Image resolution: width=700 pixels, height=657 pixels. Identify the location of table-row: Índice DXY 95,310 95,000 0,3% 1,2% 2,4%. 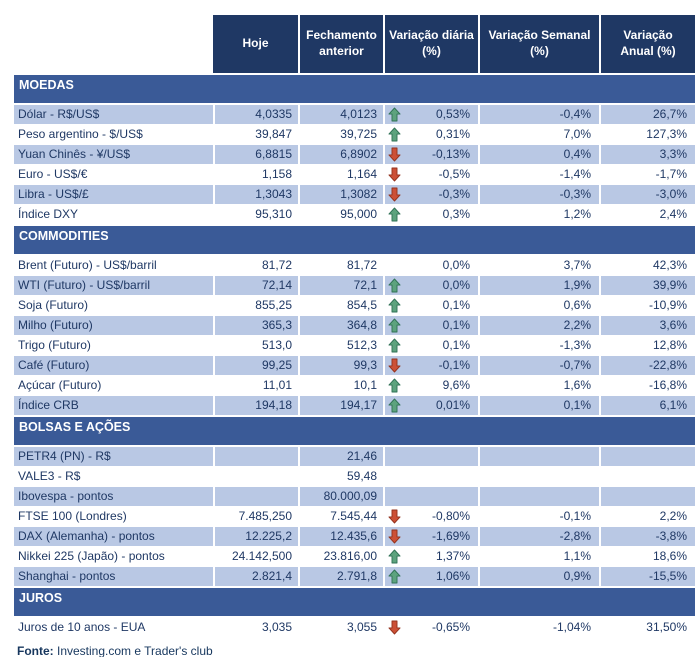
(354, 214).